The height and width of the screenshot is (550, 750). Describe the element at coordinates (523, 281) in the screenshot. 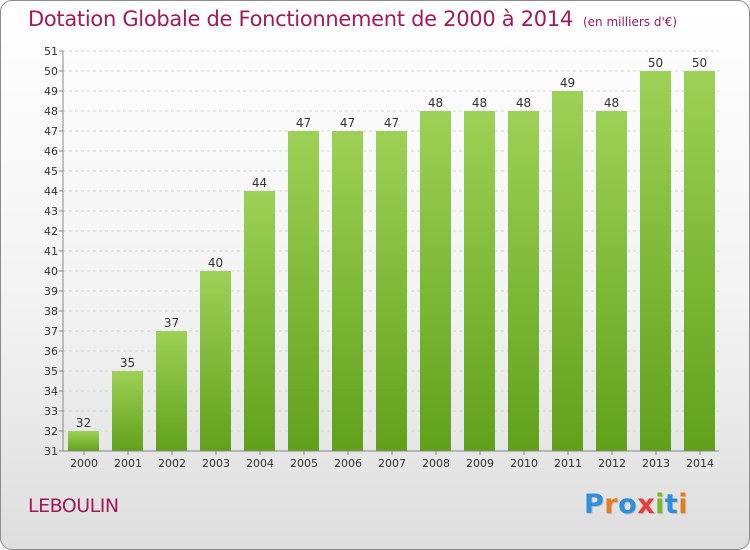

I see `bar-2010` at that location.